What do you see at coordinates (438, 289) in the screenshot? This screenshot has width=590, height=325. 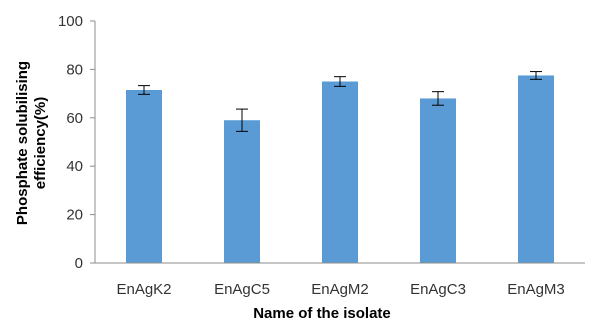 I see `x-tick-label: EnAgC3` at bounding box center [438, 289].